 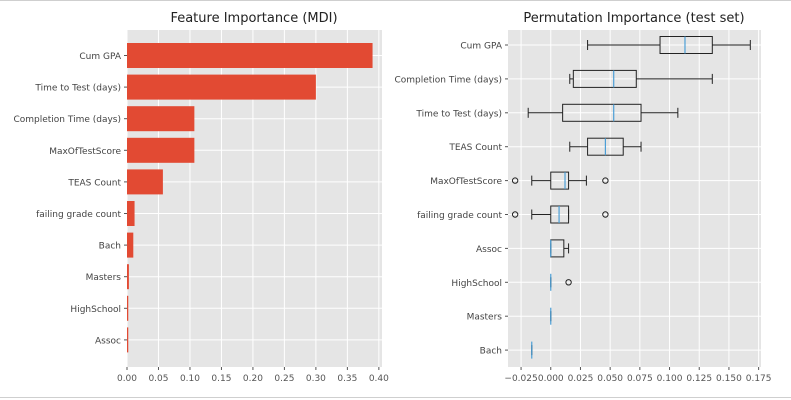 I want to click on mdi-xtick-label-4: 0.20, so click(x=253, y=379).